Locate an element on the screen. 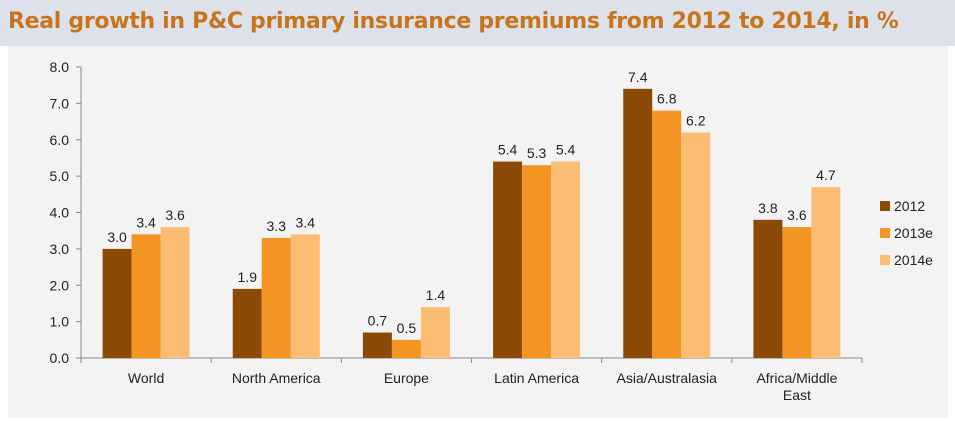  y-tick-label: 2.0 is located at coordinates (60, 285).